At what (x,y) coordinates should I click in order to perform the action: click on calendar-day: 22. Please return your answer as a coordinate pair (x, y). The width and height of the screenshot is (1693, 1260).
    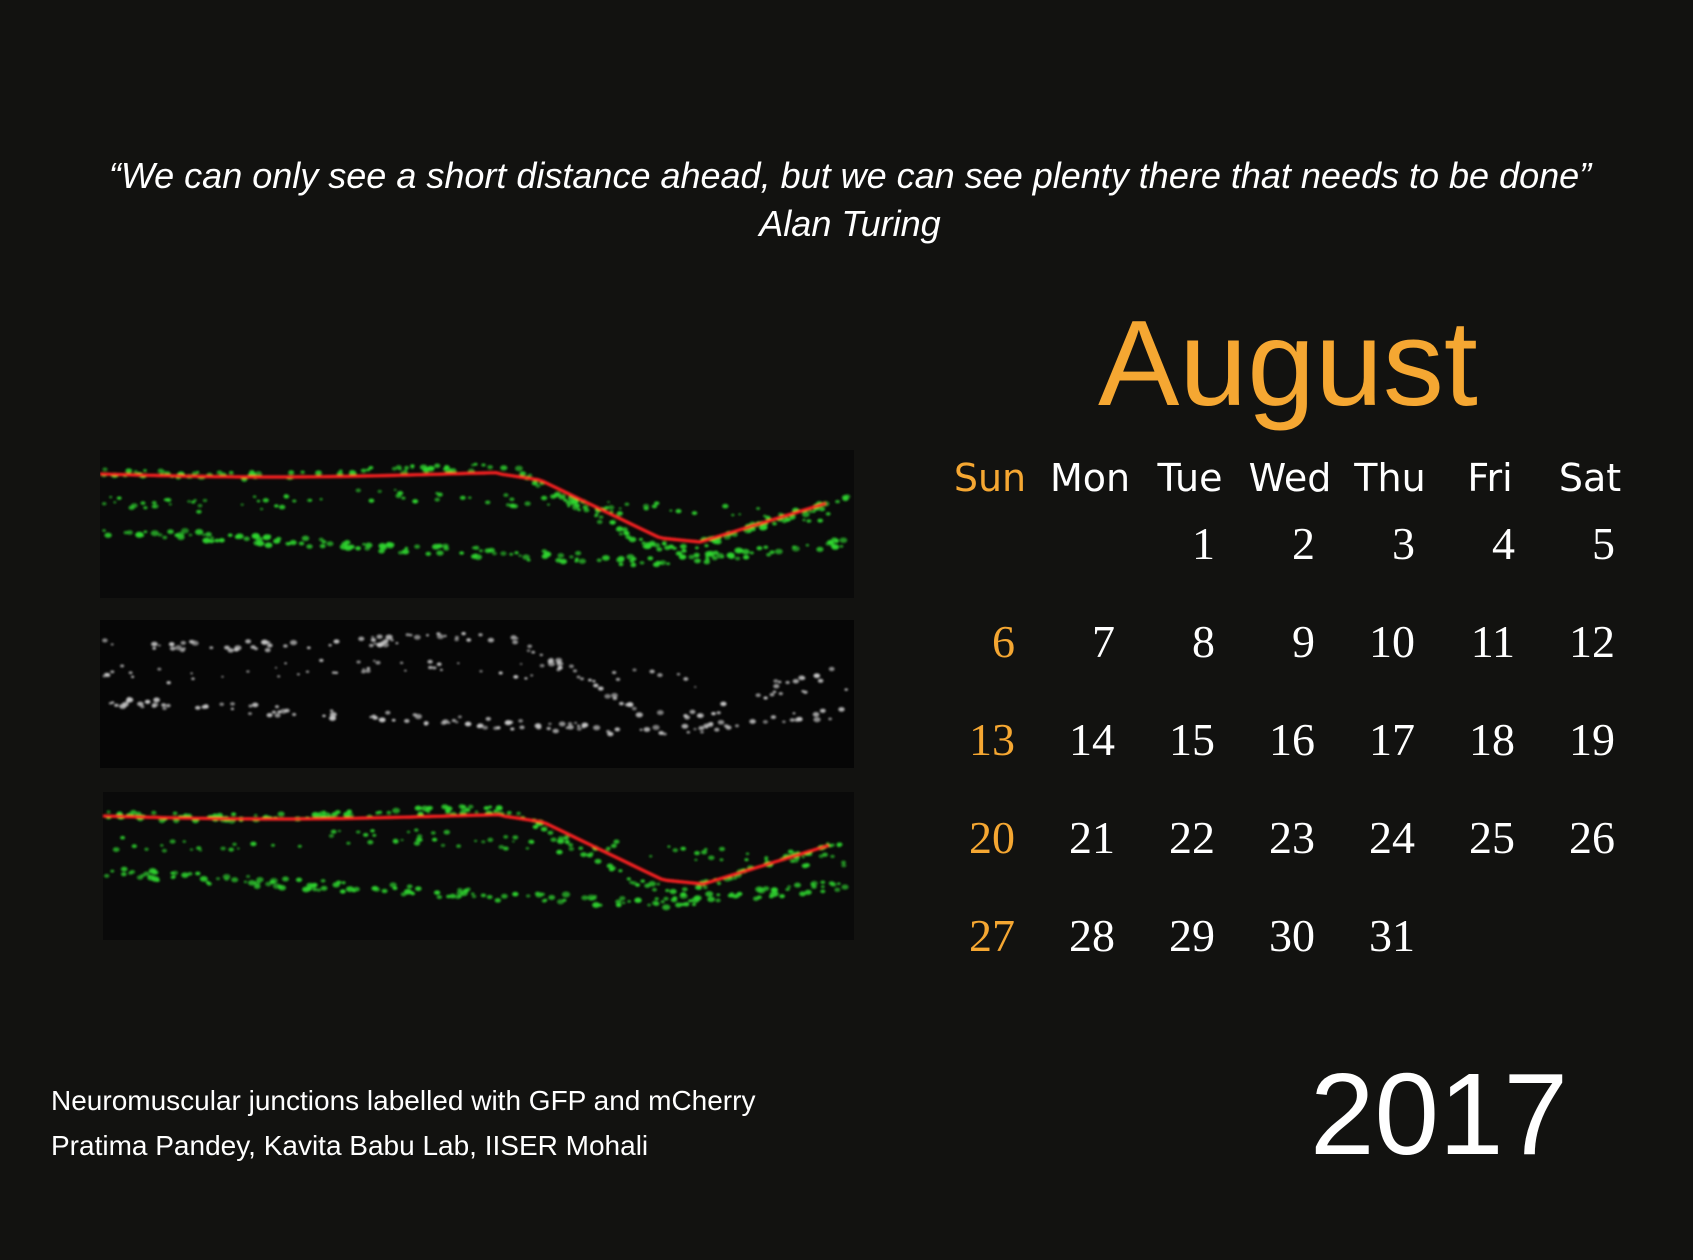
    Looking at the image, I should click on (1192, 837).